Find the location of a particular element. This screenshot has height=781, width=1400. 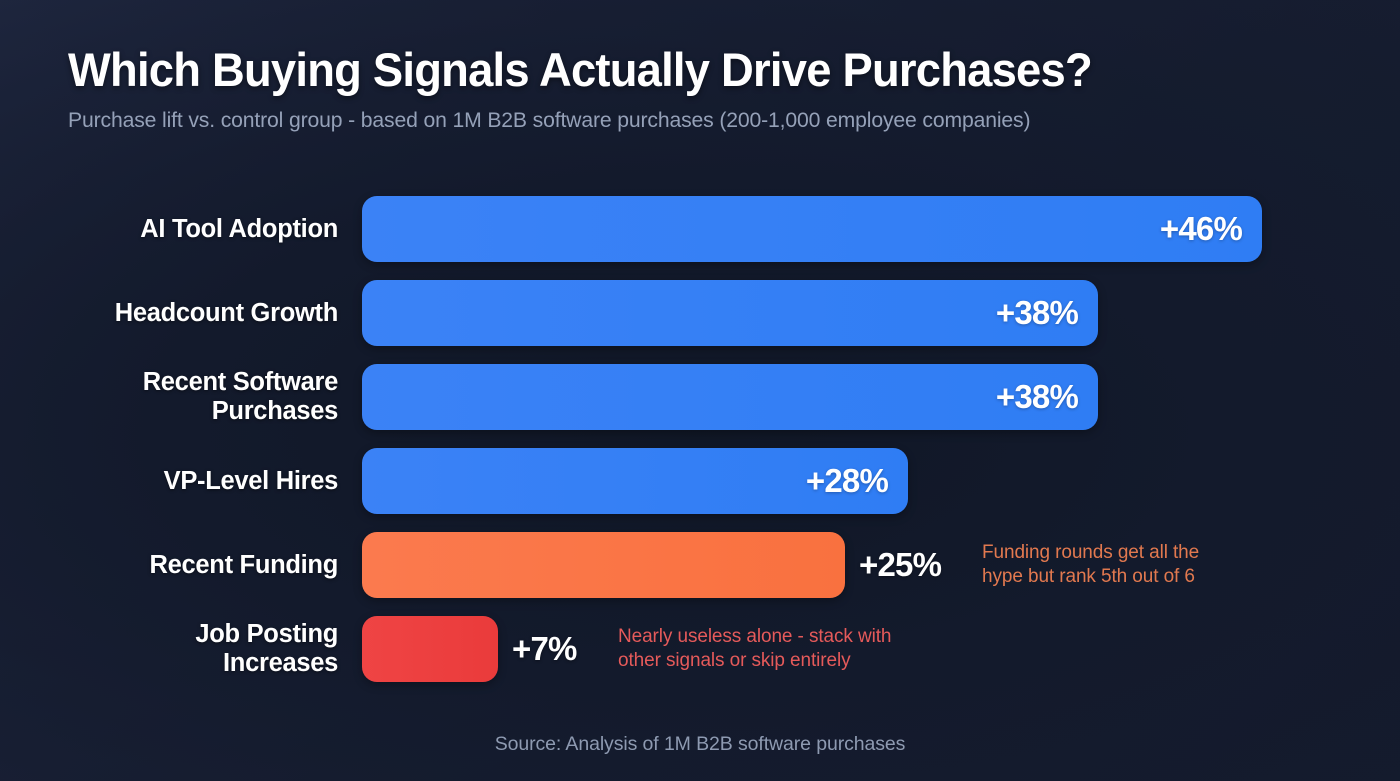

bar-value-label: +28% is located at coordinates (847, 480).